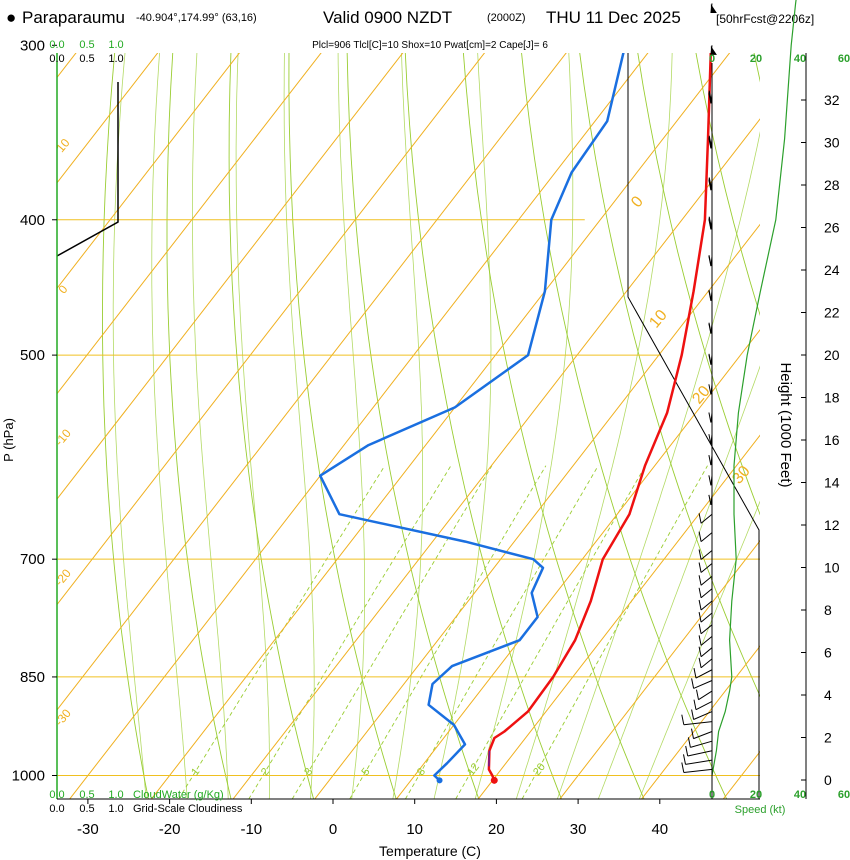 The image size is (850, 860). I want to click on temperature-tick-label: 20, so click(496, 829).